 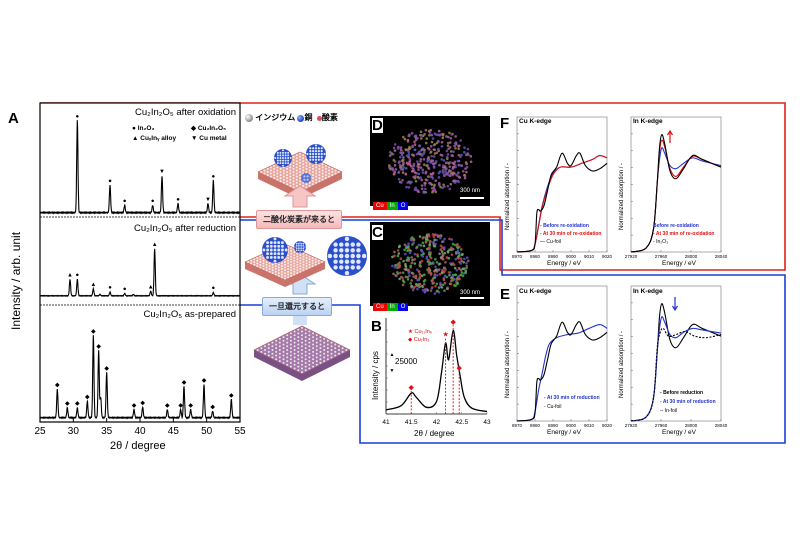 What do you see at coordinates (675, 304) in the screenshot?
I see `decrease-arrow-icon` at bounding box center [675, 304].